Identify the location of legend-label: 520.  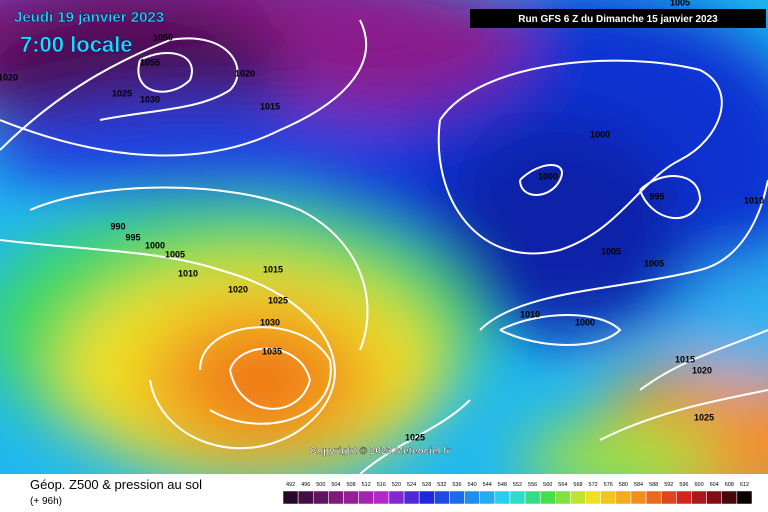
(396, 485).